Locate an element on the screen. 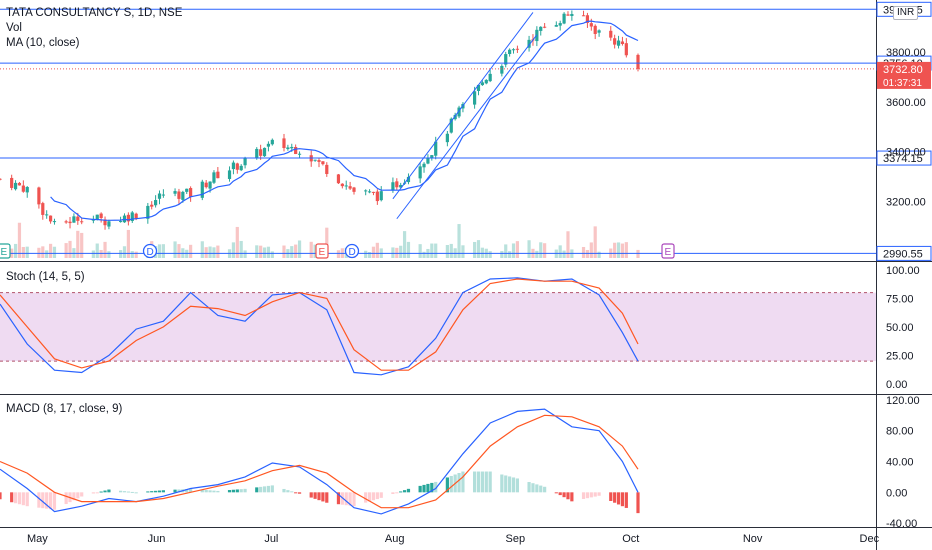  level-label-box is located at coordinates (904, 253).